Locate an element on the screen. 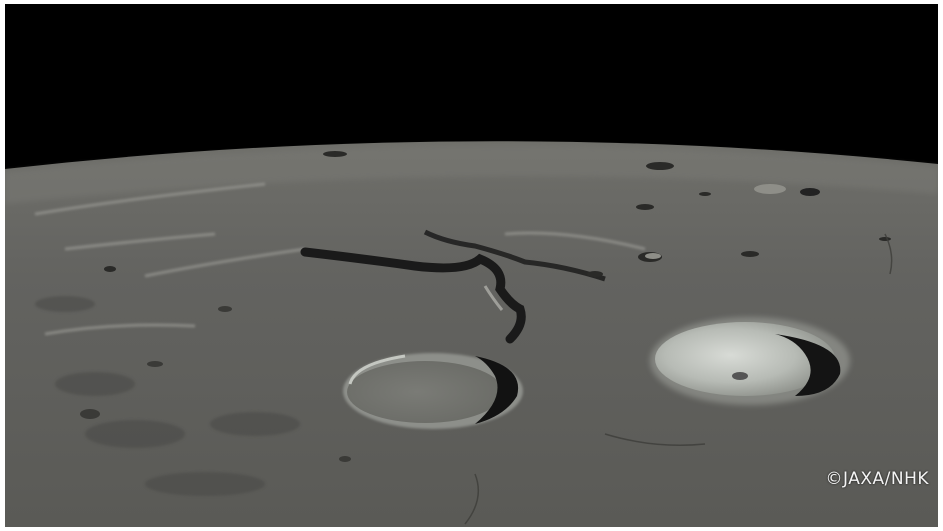  rough-terrain is located at coordinates (167, 396).